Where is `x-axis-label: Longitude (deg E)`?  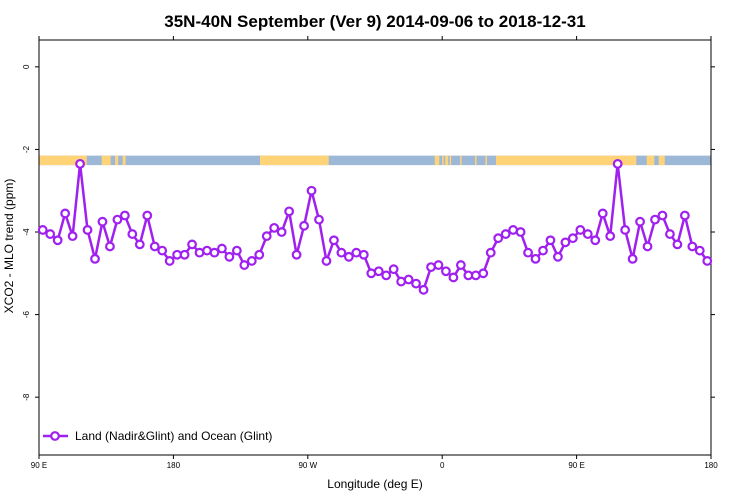
x-axis-label: Longitude (deg E) is located at coordinates (374, 484).